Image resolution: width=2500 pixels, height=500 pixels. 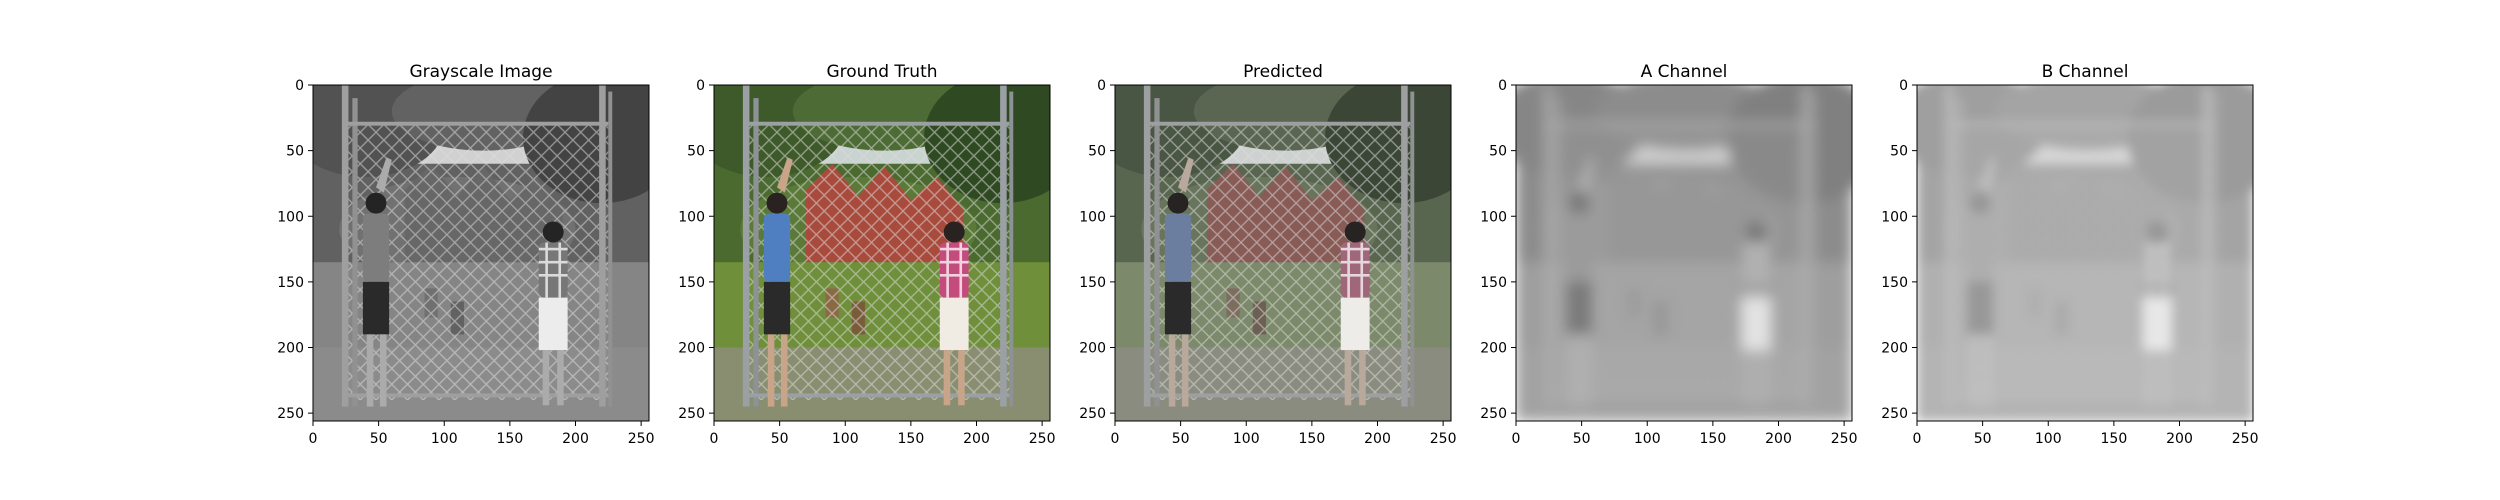 What do you see at coordinates (480, 72) in the screenshot?
I see `panel-title: Grayscale Image` at bounding box center [480, 72].